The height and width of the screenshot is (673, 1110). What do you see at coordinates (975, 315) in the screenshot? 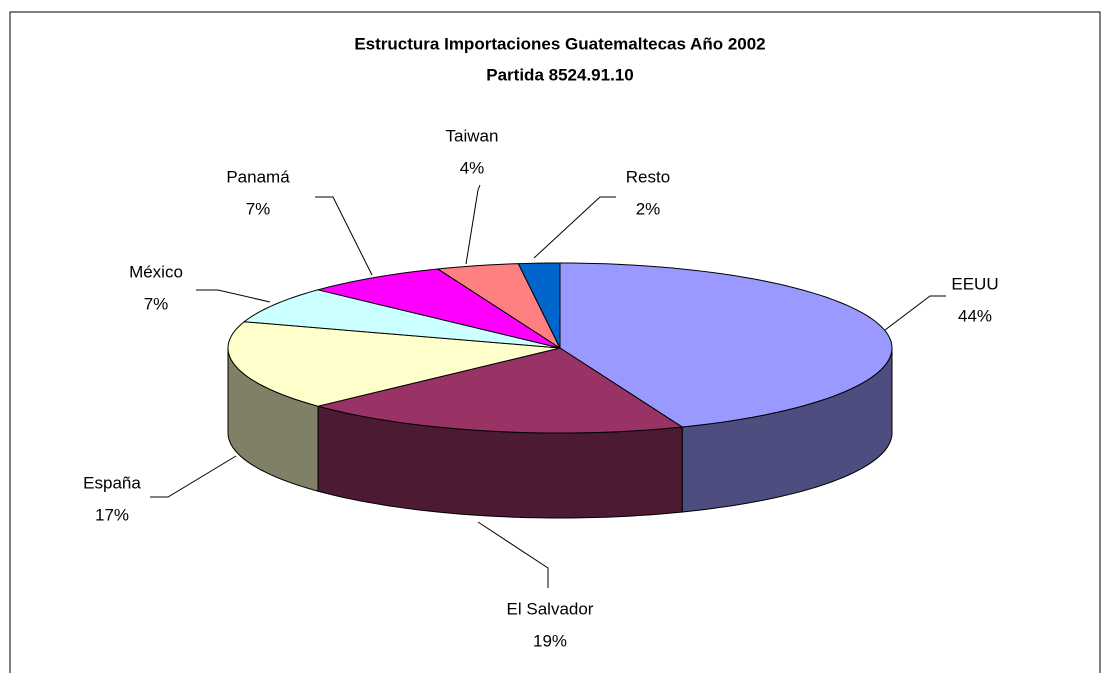
I see `slice-value-label: 44%` at bounding box center [975, 315].